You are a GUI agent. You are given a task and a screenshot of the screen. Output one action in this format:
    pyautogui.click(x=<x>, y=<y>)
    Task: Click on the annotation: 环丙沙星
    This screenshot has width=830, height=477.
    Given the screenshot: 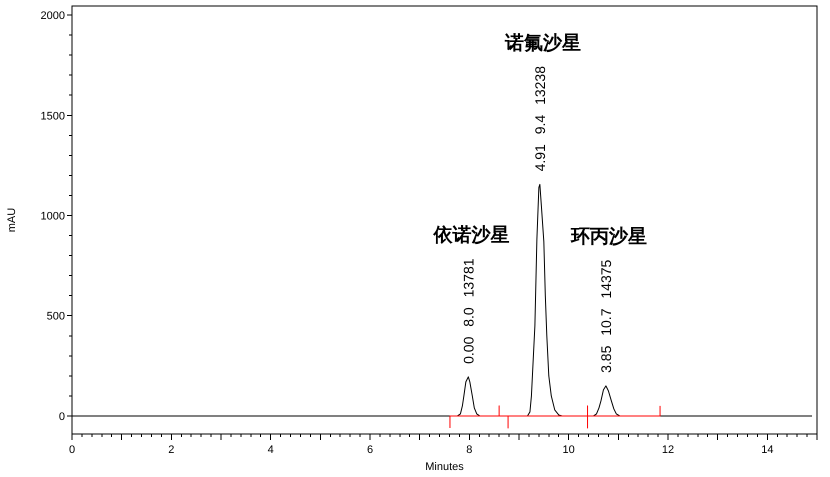 What is the action you would take?
    pyautogui.click(x=608, y=236)
    